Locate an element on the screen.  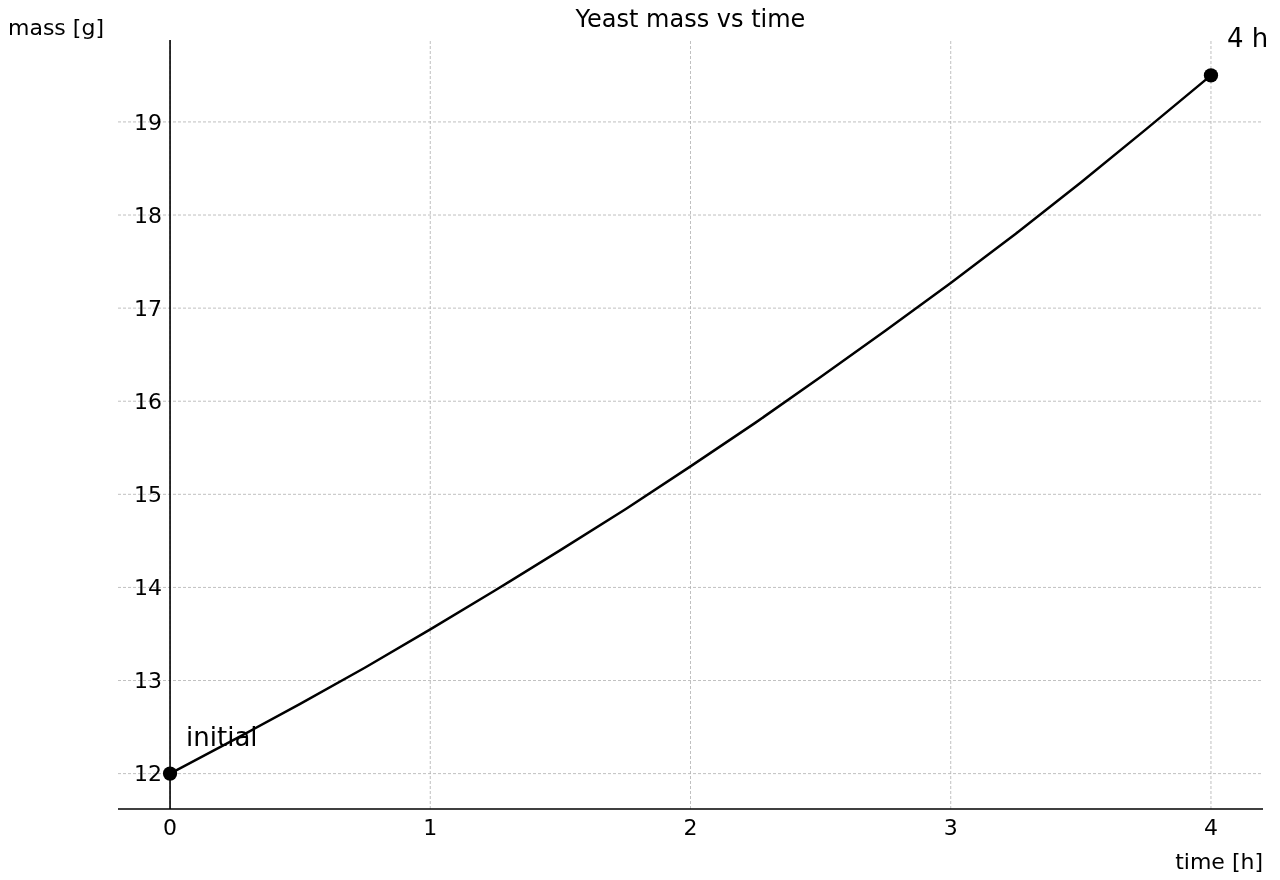
chart-title: Yeast mass vs time is located at coordinates (690, 19).